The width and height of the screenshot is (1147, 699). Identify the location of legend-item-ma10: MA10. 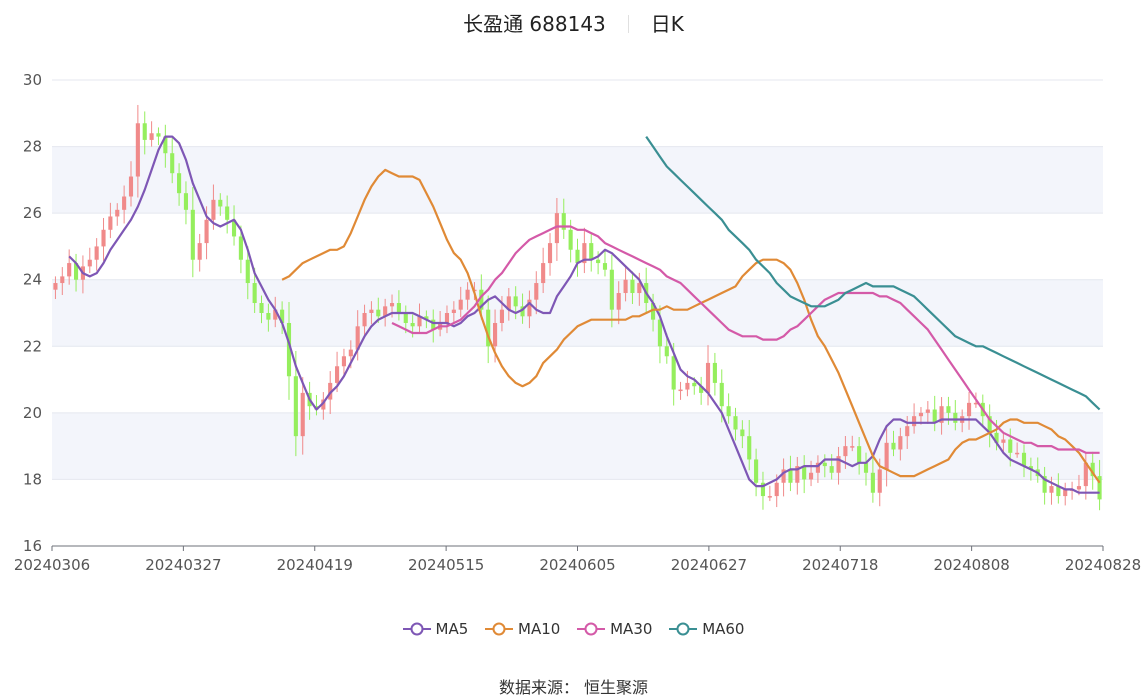
(522, 629).